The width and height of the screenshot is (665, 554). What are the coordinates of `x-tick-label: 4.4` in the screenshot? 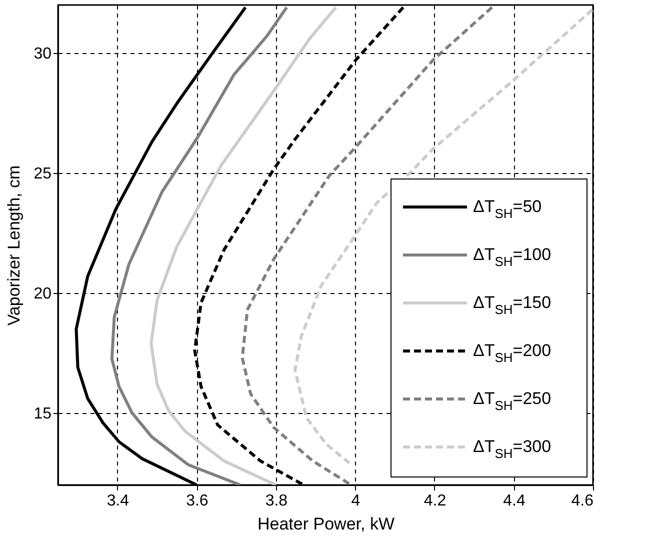 It's located at (514, 501).